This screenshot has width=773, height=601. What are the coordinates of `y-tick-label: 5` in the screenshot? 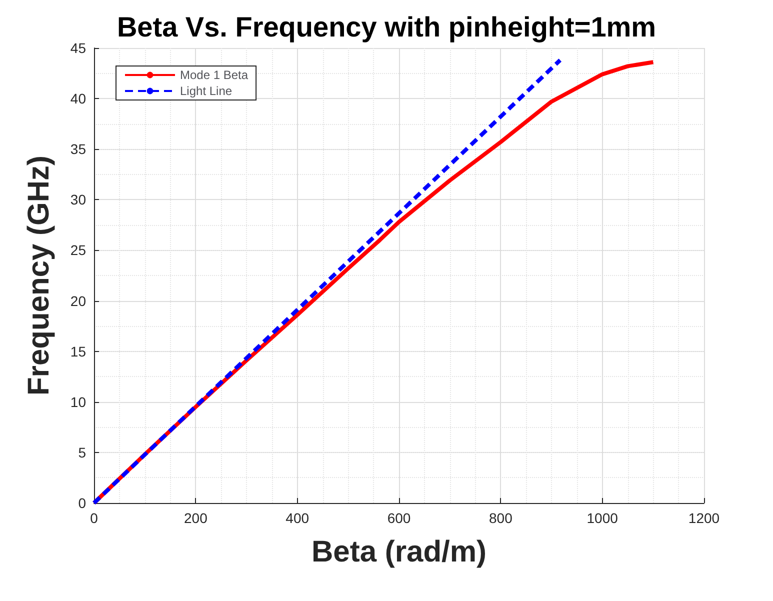 It's located at (82, 452).